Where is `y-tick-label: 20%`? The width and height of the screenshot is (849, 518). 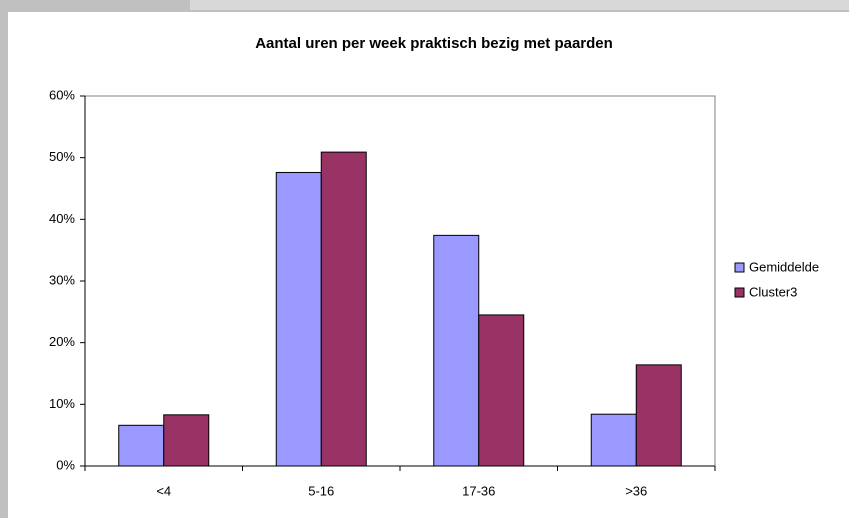
y-tick-label: 20% is located at coordinates (62, 341).